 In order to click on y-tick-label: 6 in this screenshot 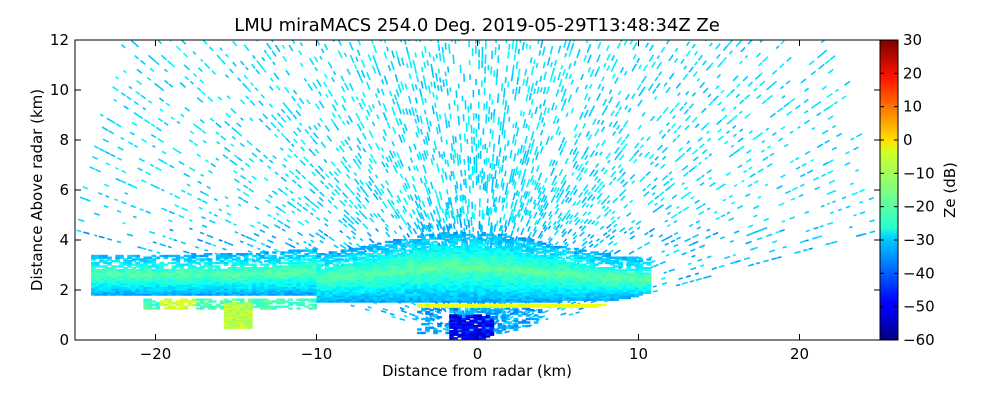, I will do `click(64, 190)`.